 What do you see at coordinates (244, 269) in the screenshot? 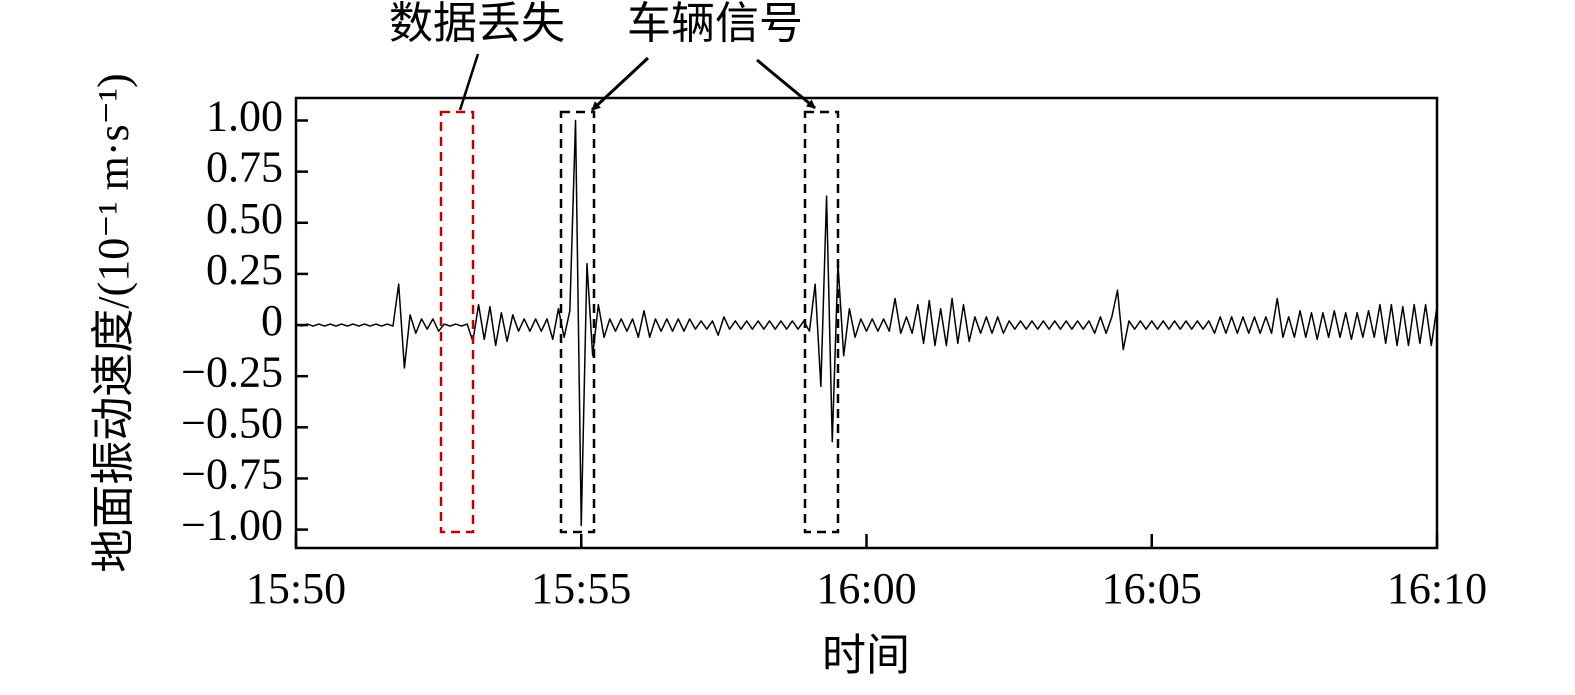
I see `y-tick-label: 0.25` at bounding box center [244, 269].